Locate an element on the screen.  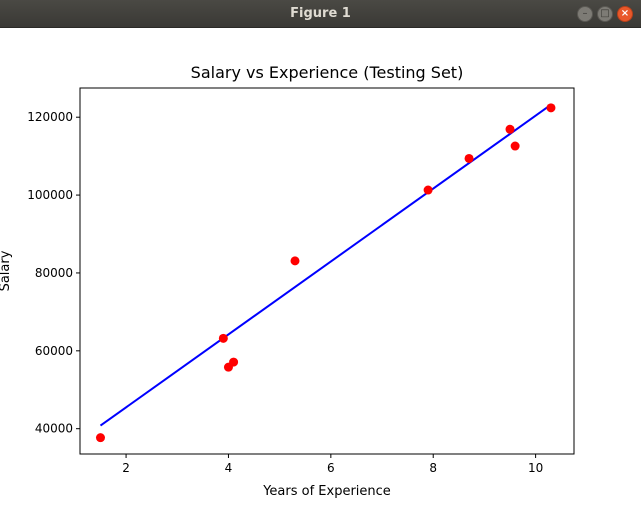
close-icon: × is located at coordinates (625, 13).